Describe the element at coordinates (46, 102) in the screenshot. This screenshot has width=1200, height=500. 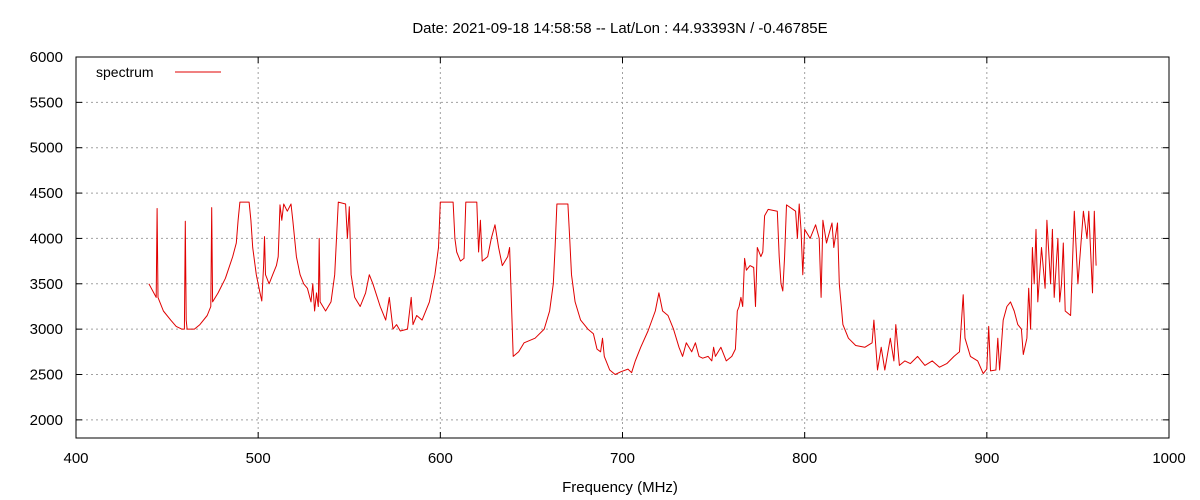
I see `y-tick-label-5500: 5500` at that location.